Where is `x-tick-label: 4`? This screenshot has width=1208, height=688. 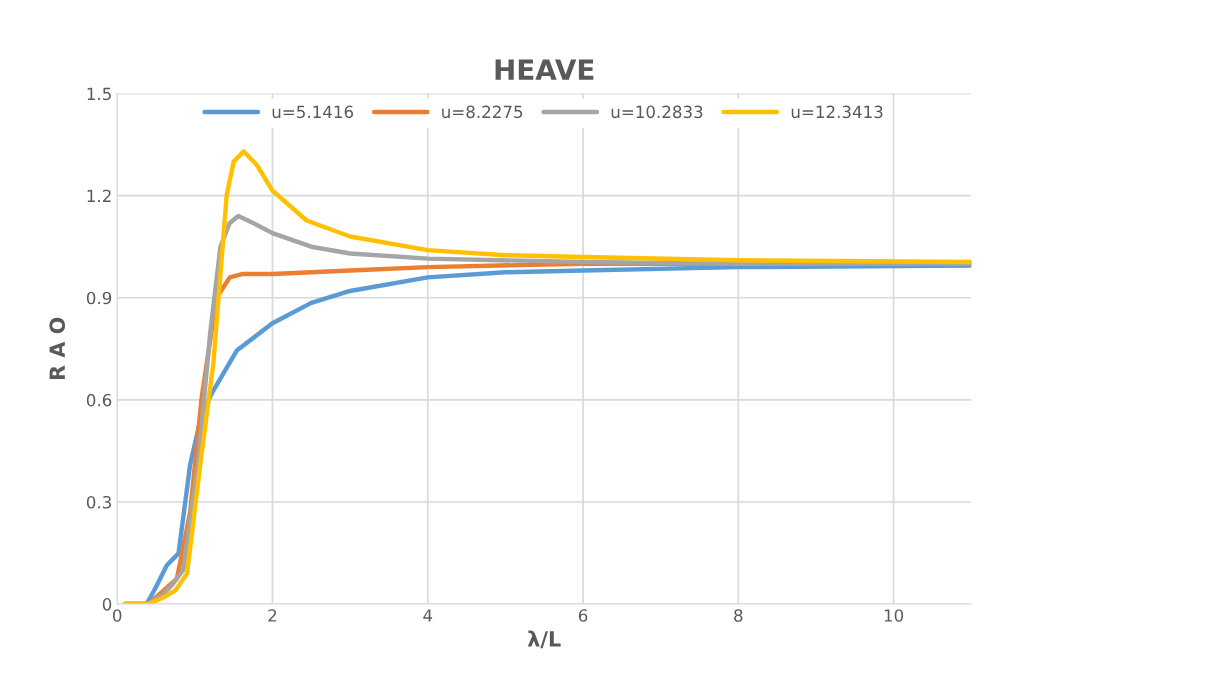
x-tick-label: 4 is located at coordinates (428, 615).